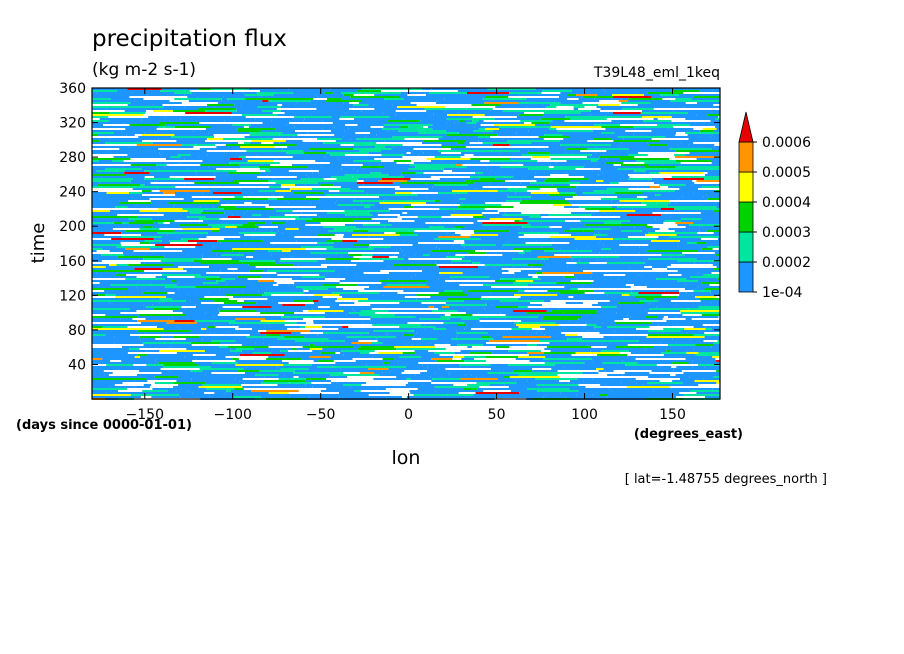  I want to click on y-tick-label: 200, so click(72, 227).